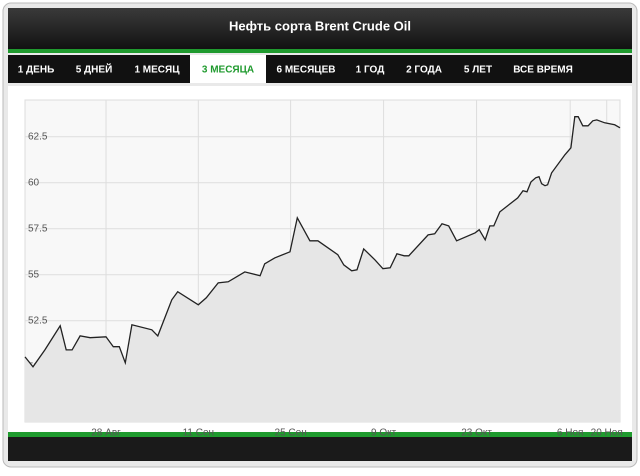 Image resolution: width=640 pixels, height=476 pixels. What do you see at coordinates (424, 70) in the screenshot?
I see `tab: 2 ГОДА` at bounding box center [424, 70].